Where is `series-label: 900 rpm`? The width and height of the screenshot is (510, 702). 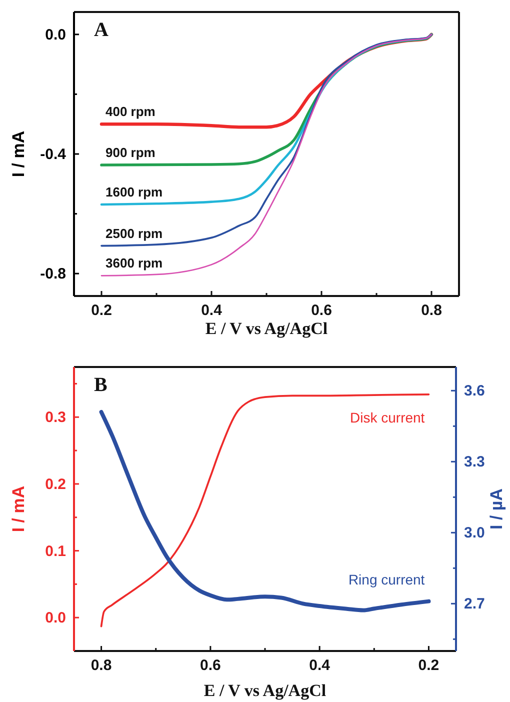 series-label: 900 rpm is located at coordinates (131, 152).